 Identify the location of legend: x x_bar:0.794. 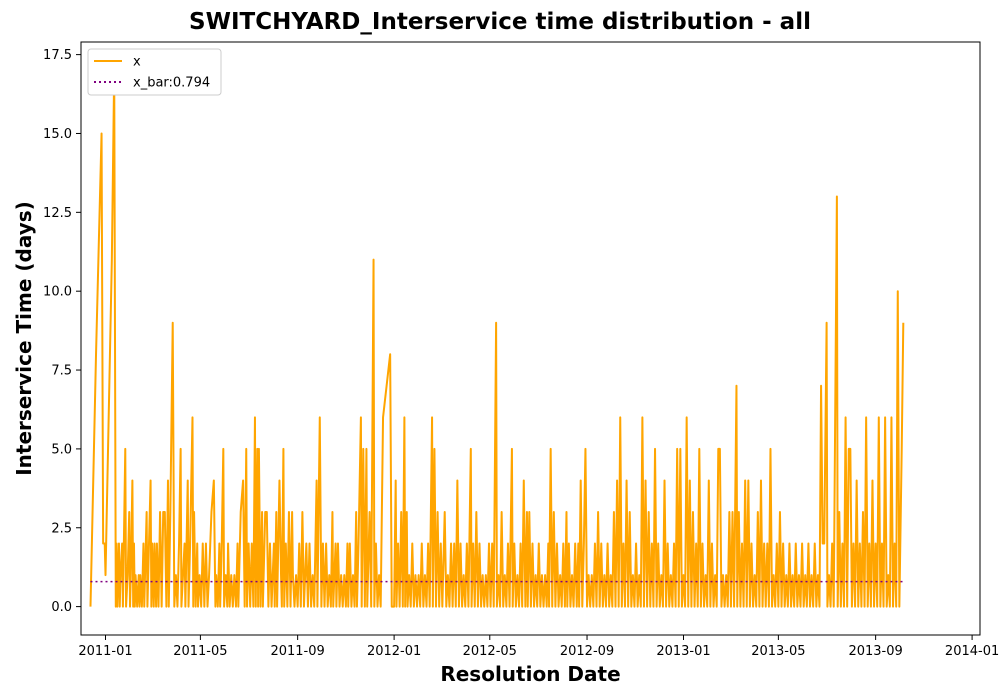
(154, 72).